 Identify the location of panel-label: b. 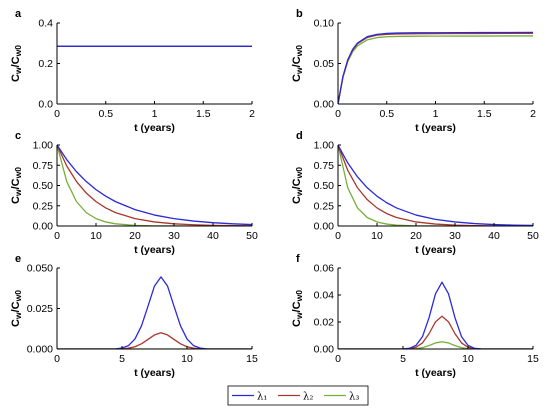
(299, 14).